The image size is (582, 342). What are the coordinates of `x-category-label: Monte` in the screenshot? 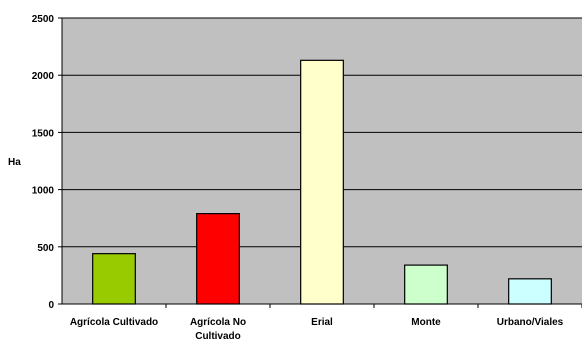 It's located at (426, 322).